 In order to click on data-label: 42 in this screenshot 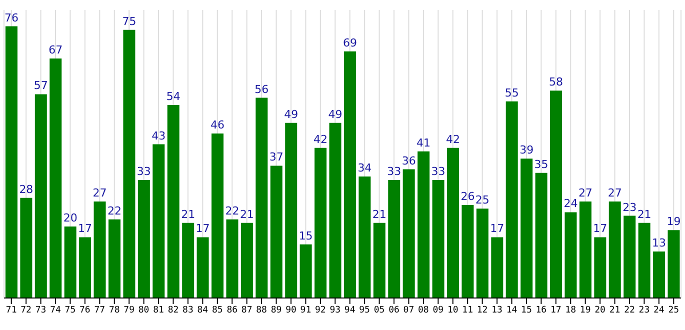, I will do `click(453, 139)`.